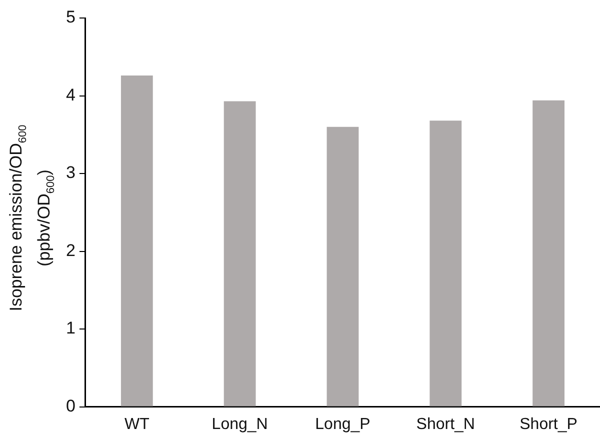  Describe the element at coordinates (445, 424) in the screenshot. I see `x-tick-label: Short_N` at that location.